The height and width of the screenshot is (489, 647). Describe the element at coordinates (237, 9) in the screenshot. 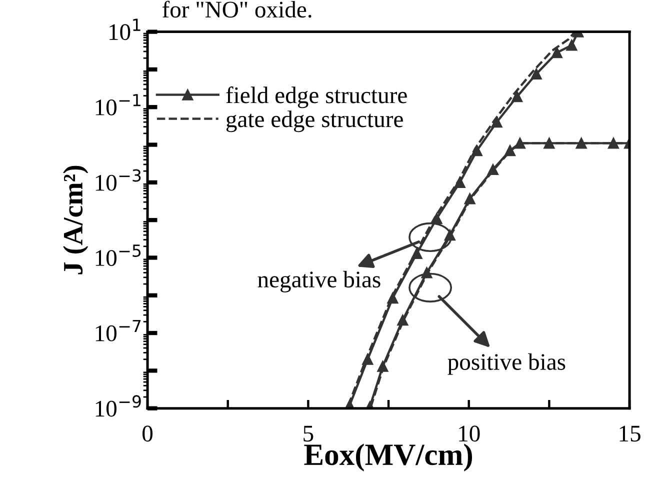

I see `text: for "NO" oxide.` at that location.